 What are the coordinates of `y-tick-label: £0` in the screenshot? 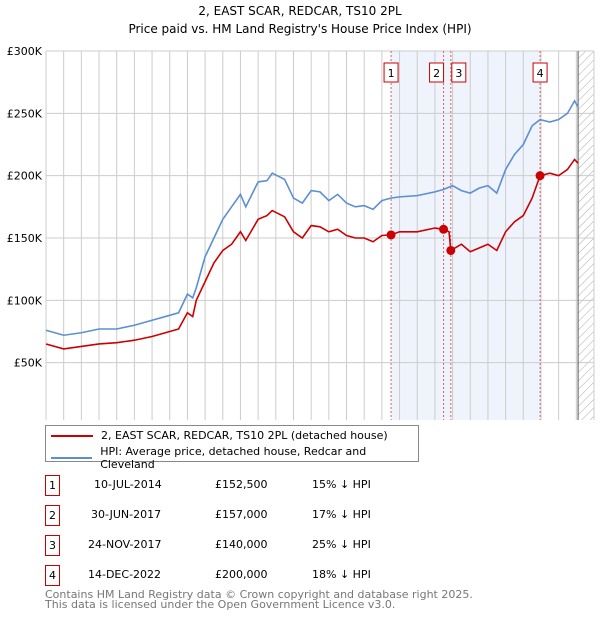 It's located at (35, 419).